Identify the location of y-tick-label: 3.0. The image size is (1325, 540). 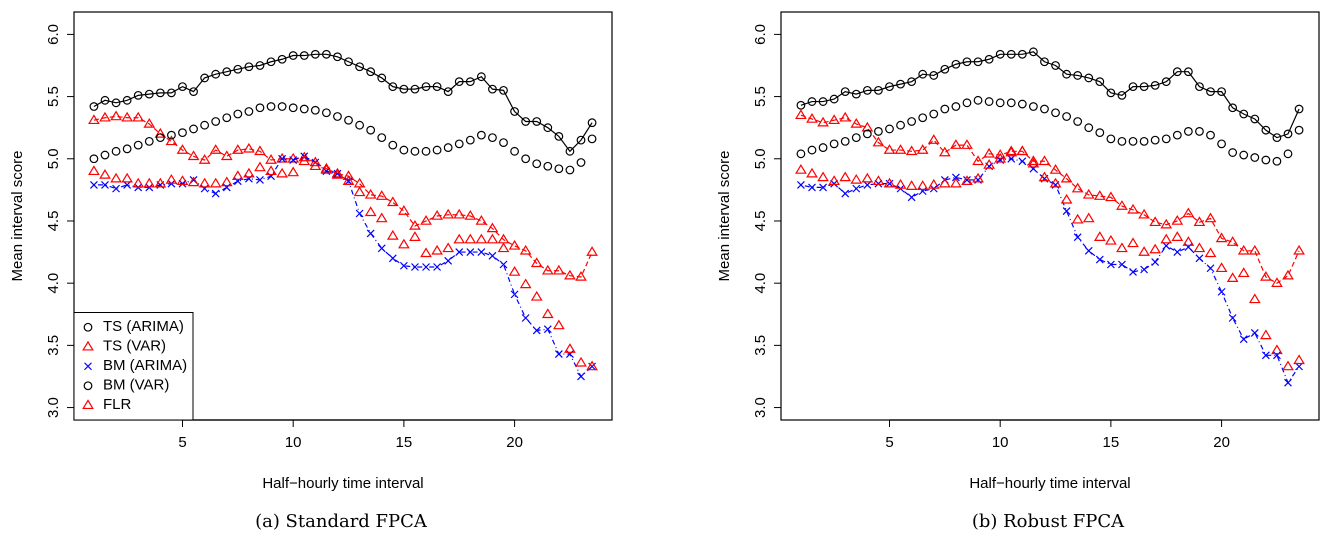
(760, 407).